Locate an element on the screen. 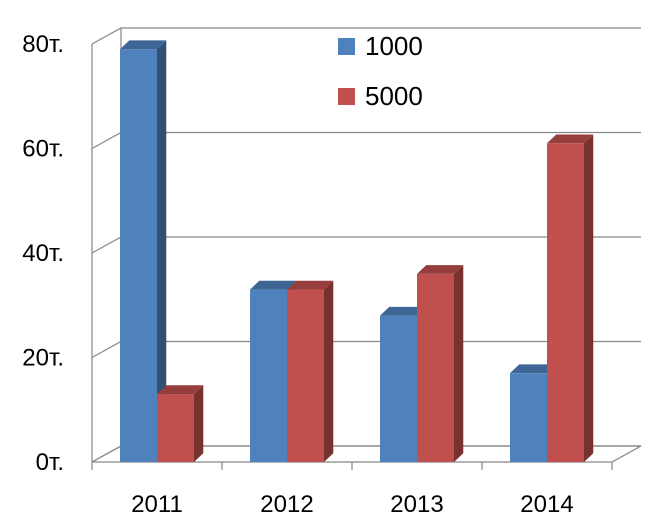 The height and width of the screenshot is (526, 657). y-tick-label: 40т. is located at coordinates (43, 253).